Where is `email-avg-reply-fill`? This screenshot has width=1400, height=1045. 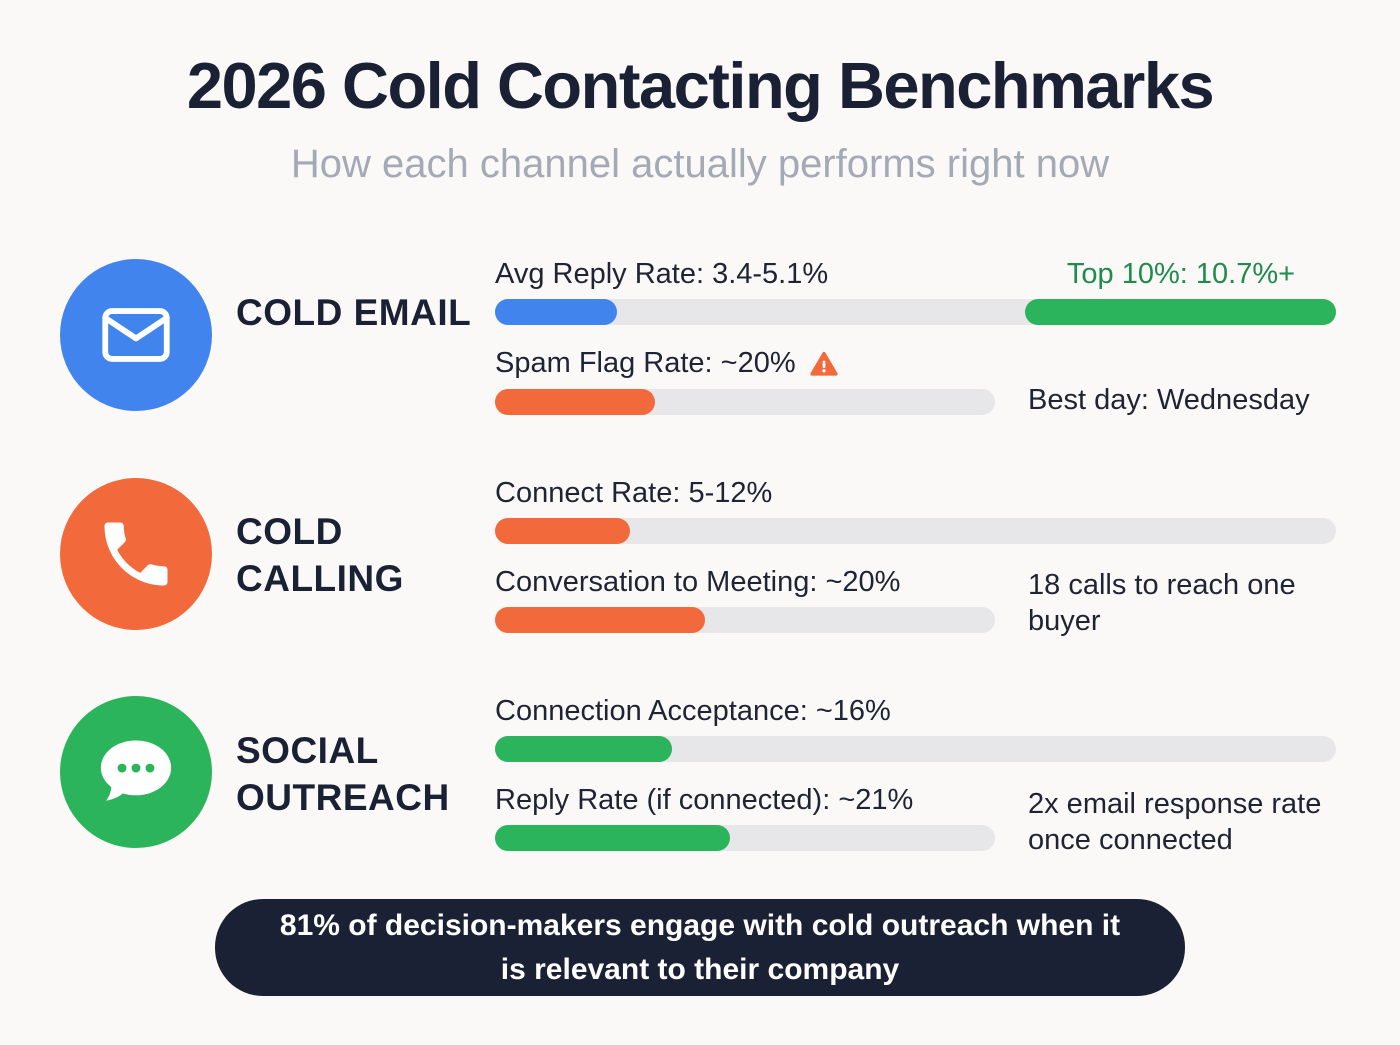
email-avg-reply-fill is located at coordinates (556, 312).